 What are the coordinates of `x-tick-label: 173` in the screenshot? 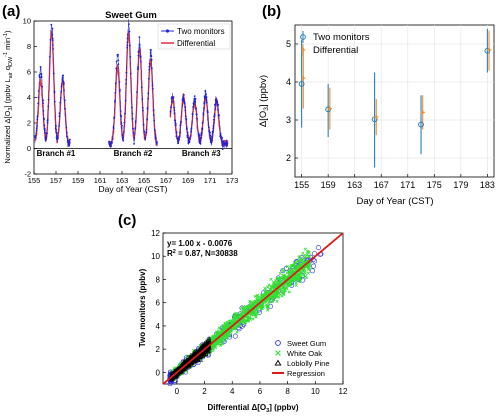 It's located at (232, 180).